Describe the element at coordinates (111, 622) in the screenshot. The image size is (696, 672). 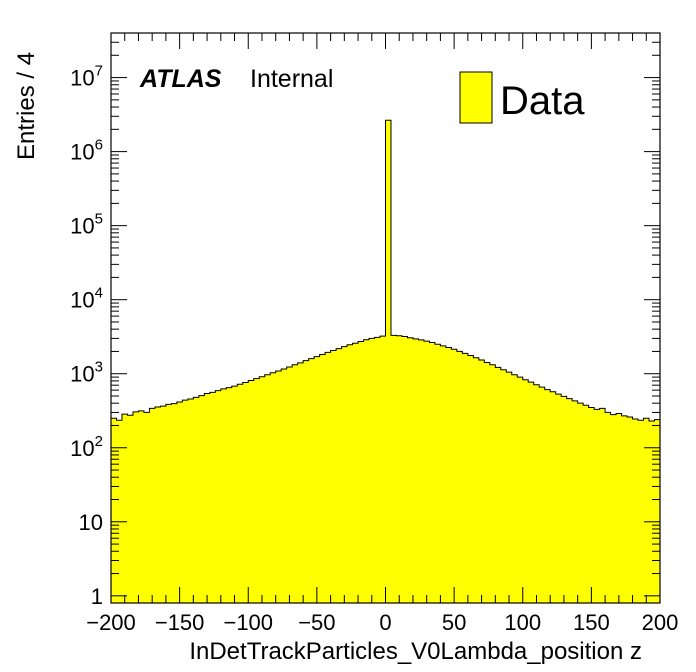
I see `x-tick-label: −200` at that location.